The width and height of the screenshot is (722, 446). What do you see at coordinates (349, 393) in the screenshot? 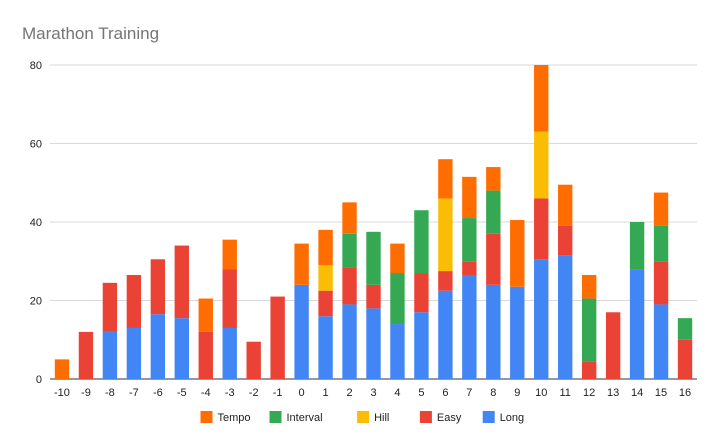
I see `x-tick-label: 2` at bounding box center [349, 393].